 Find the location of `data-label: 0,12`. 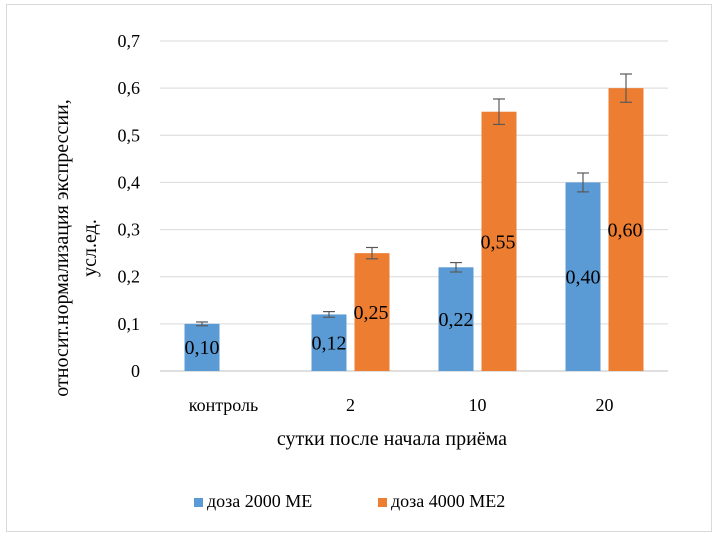

data-label: 0,12 is located at coordinates (329, 344).